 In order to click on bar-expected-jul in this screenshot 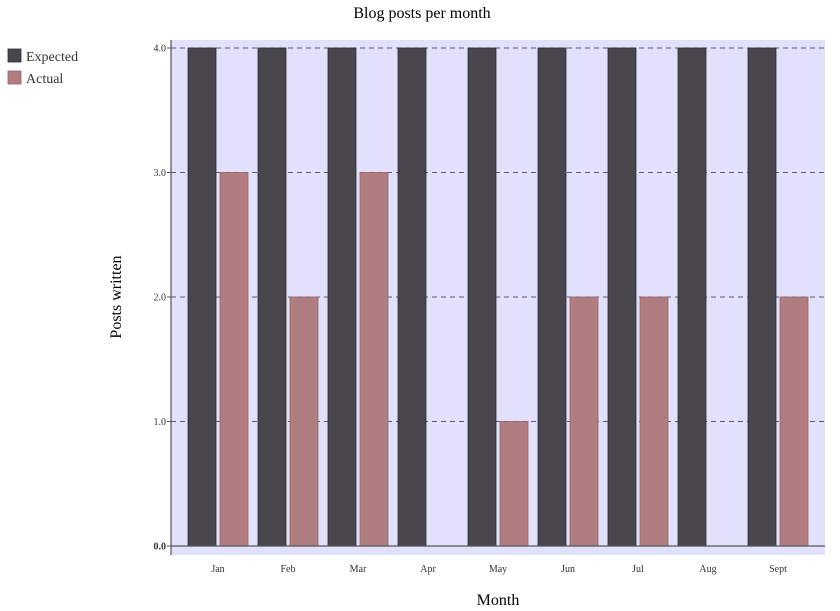, I will do `click(622, 297)`.